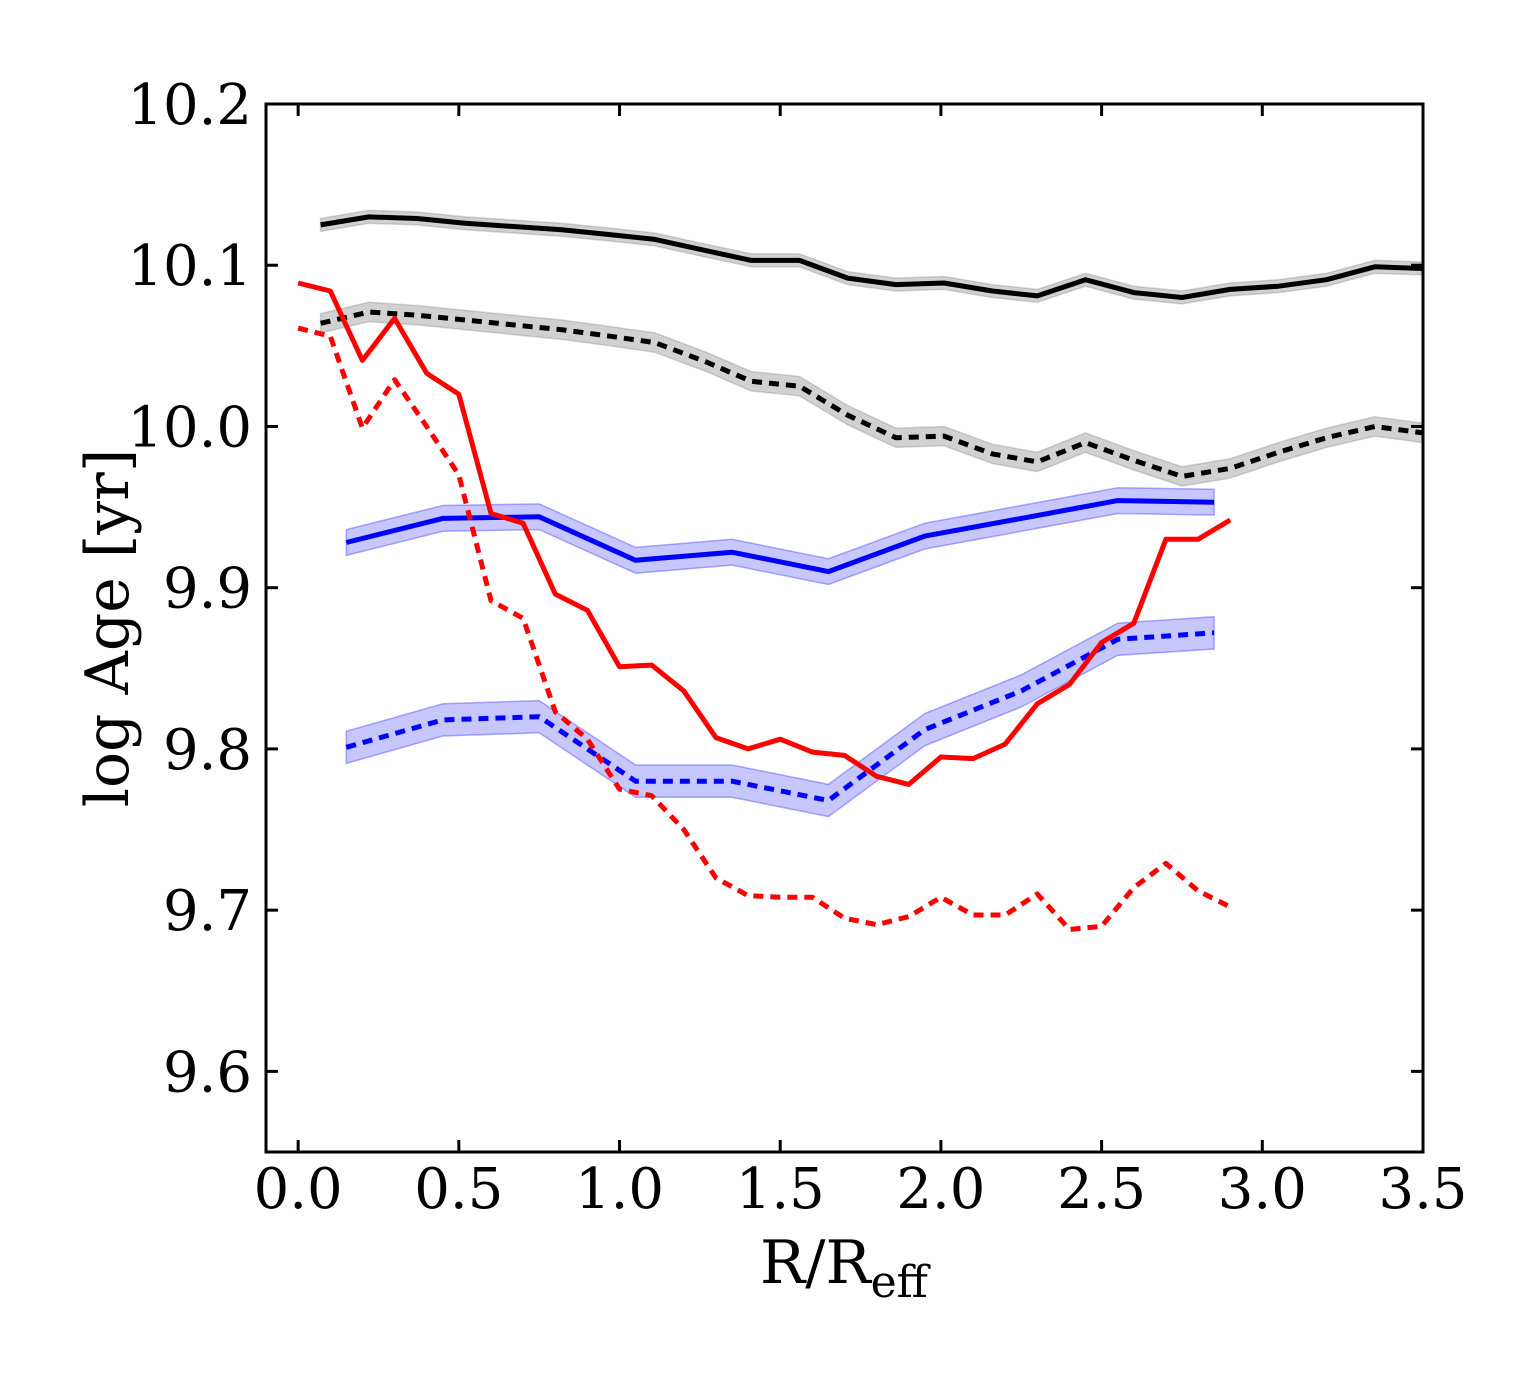  Describe the element at coordinates (901, 1282) in the screenshot. I see `x-axis-label-subscript: eff` at that location.